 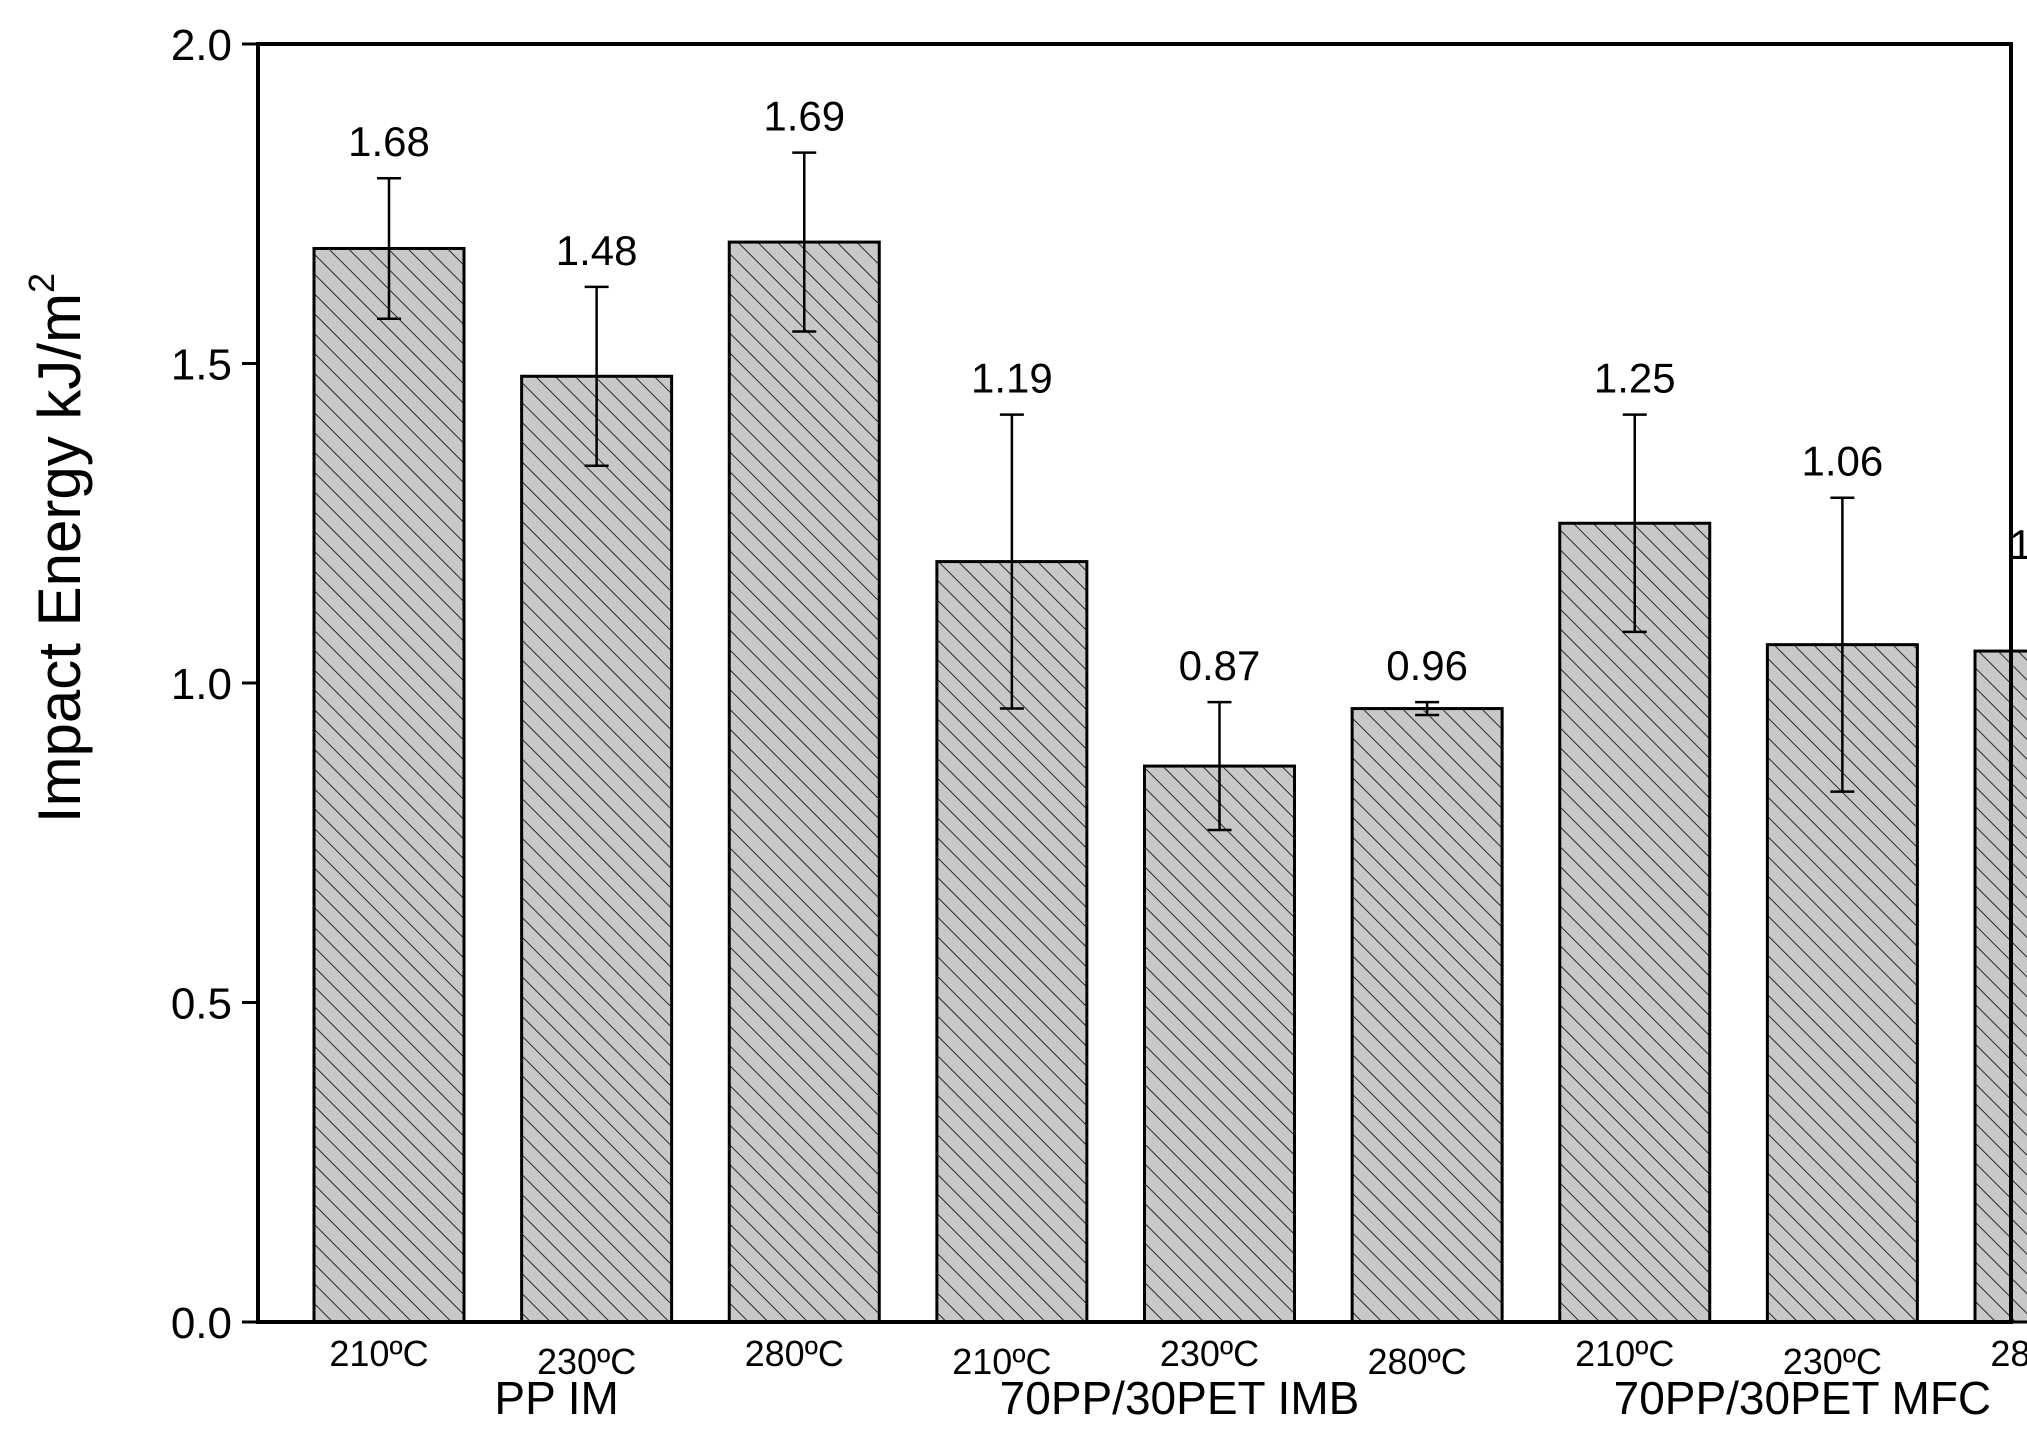 I want to click on y-tick-label: 1.0, so click(x=201, y=684).